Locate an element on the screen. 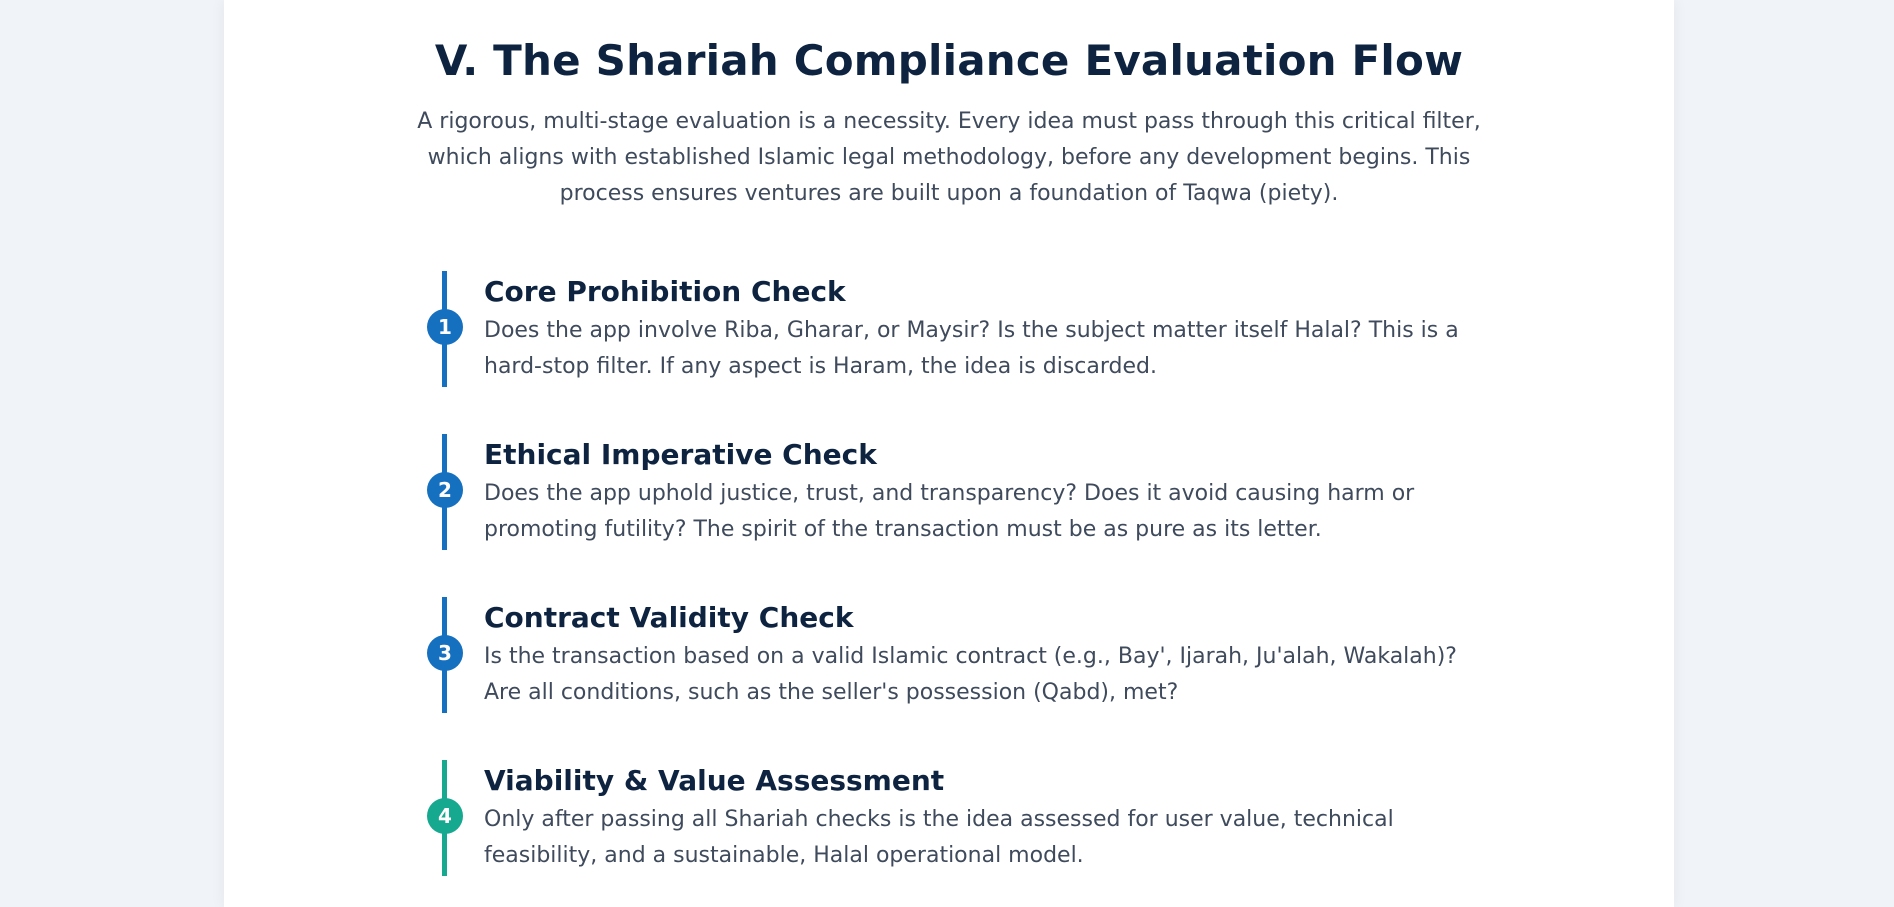 This screenshot has width=1894, height=907. step-title: Viability & Value Assessment is located at coordinates (714, 780).